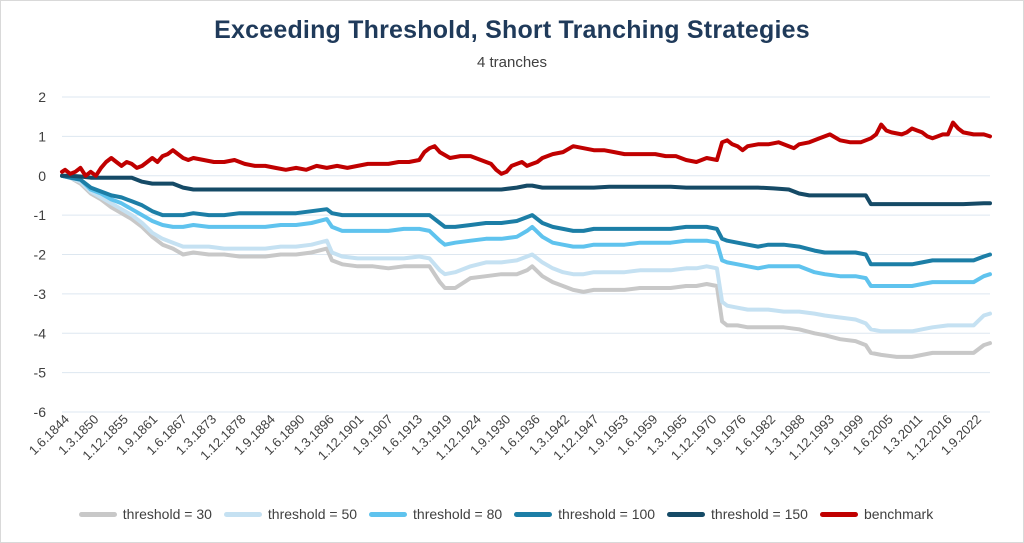  I want to click on legend-label: benchmark, so click(898, 514).